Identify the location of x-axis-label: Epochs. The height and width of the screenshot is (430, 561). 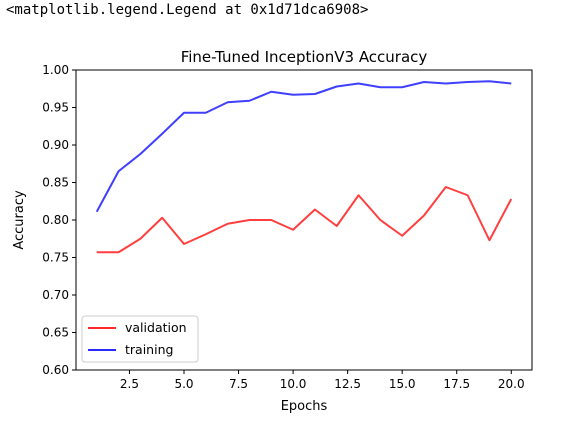
(304, 406).